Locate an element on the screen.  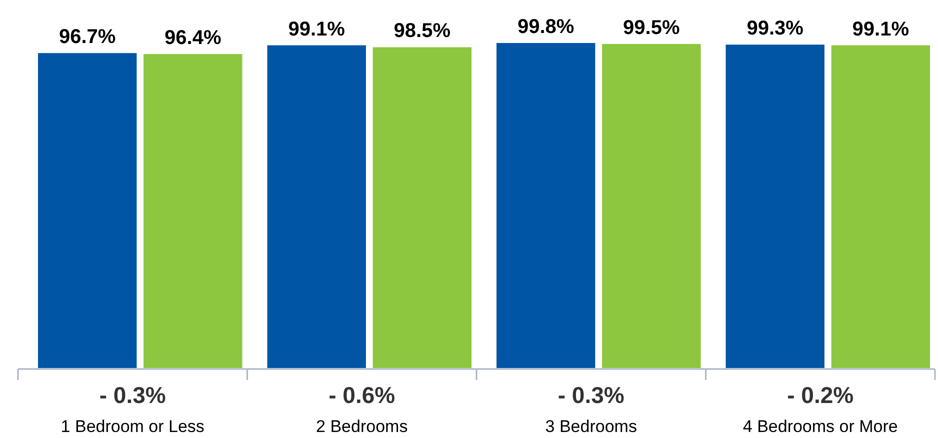
data-label: 96.7% is located at coordinates (87, 37).